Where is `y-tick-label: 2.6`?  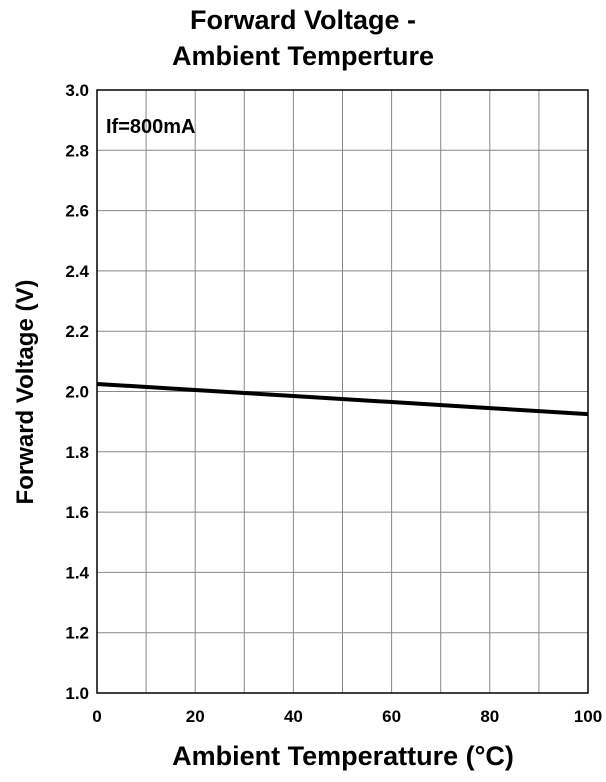
y-tick-label: 2.6 is located at coordinates (77, 211).